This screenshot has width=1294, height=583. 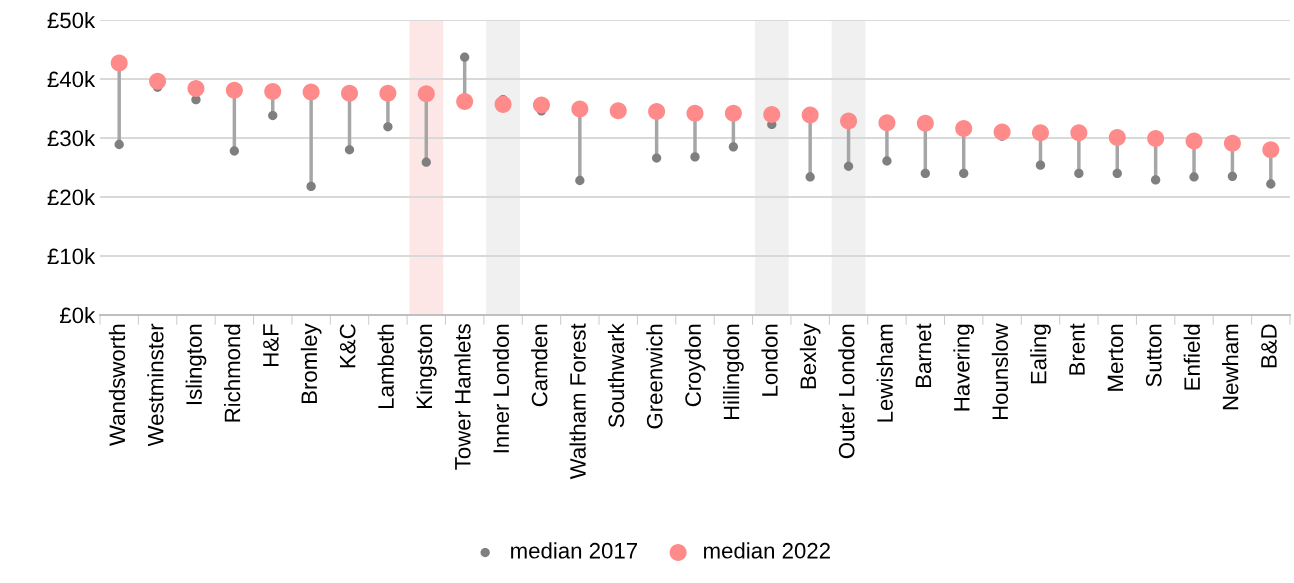 I want to click on x-tick-label: London, so click(x=769, y=360).